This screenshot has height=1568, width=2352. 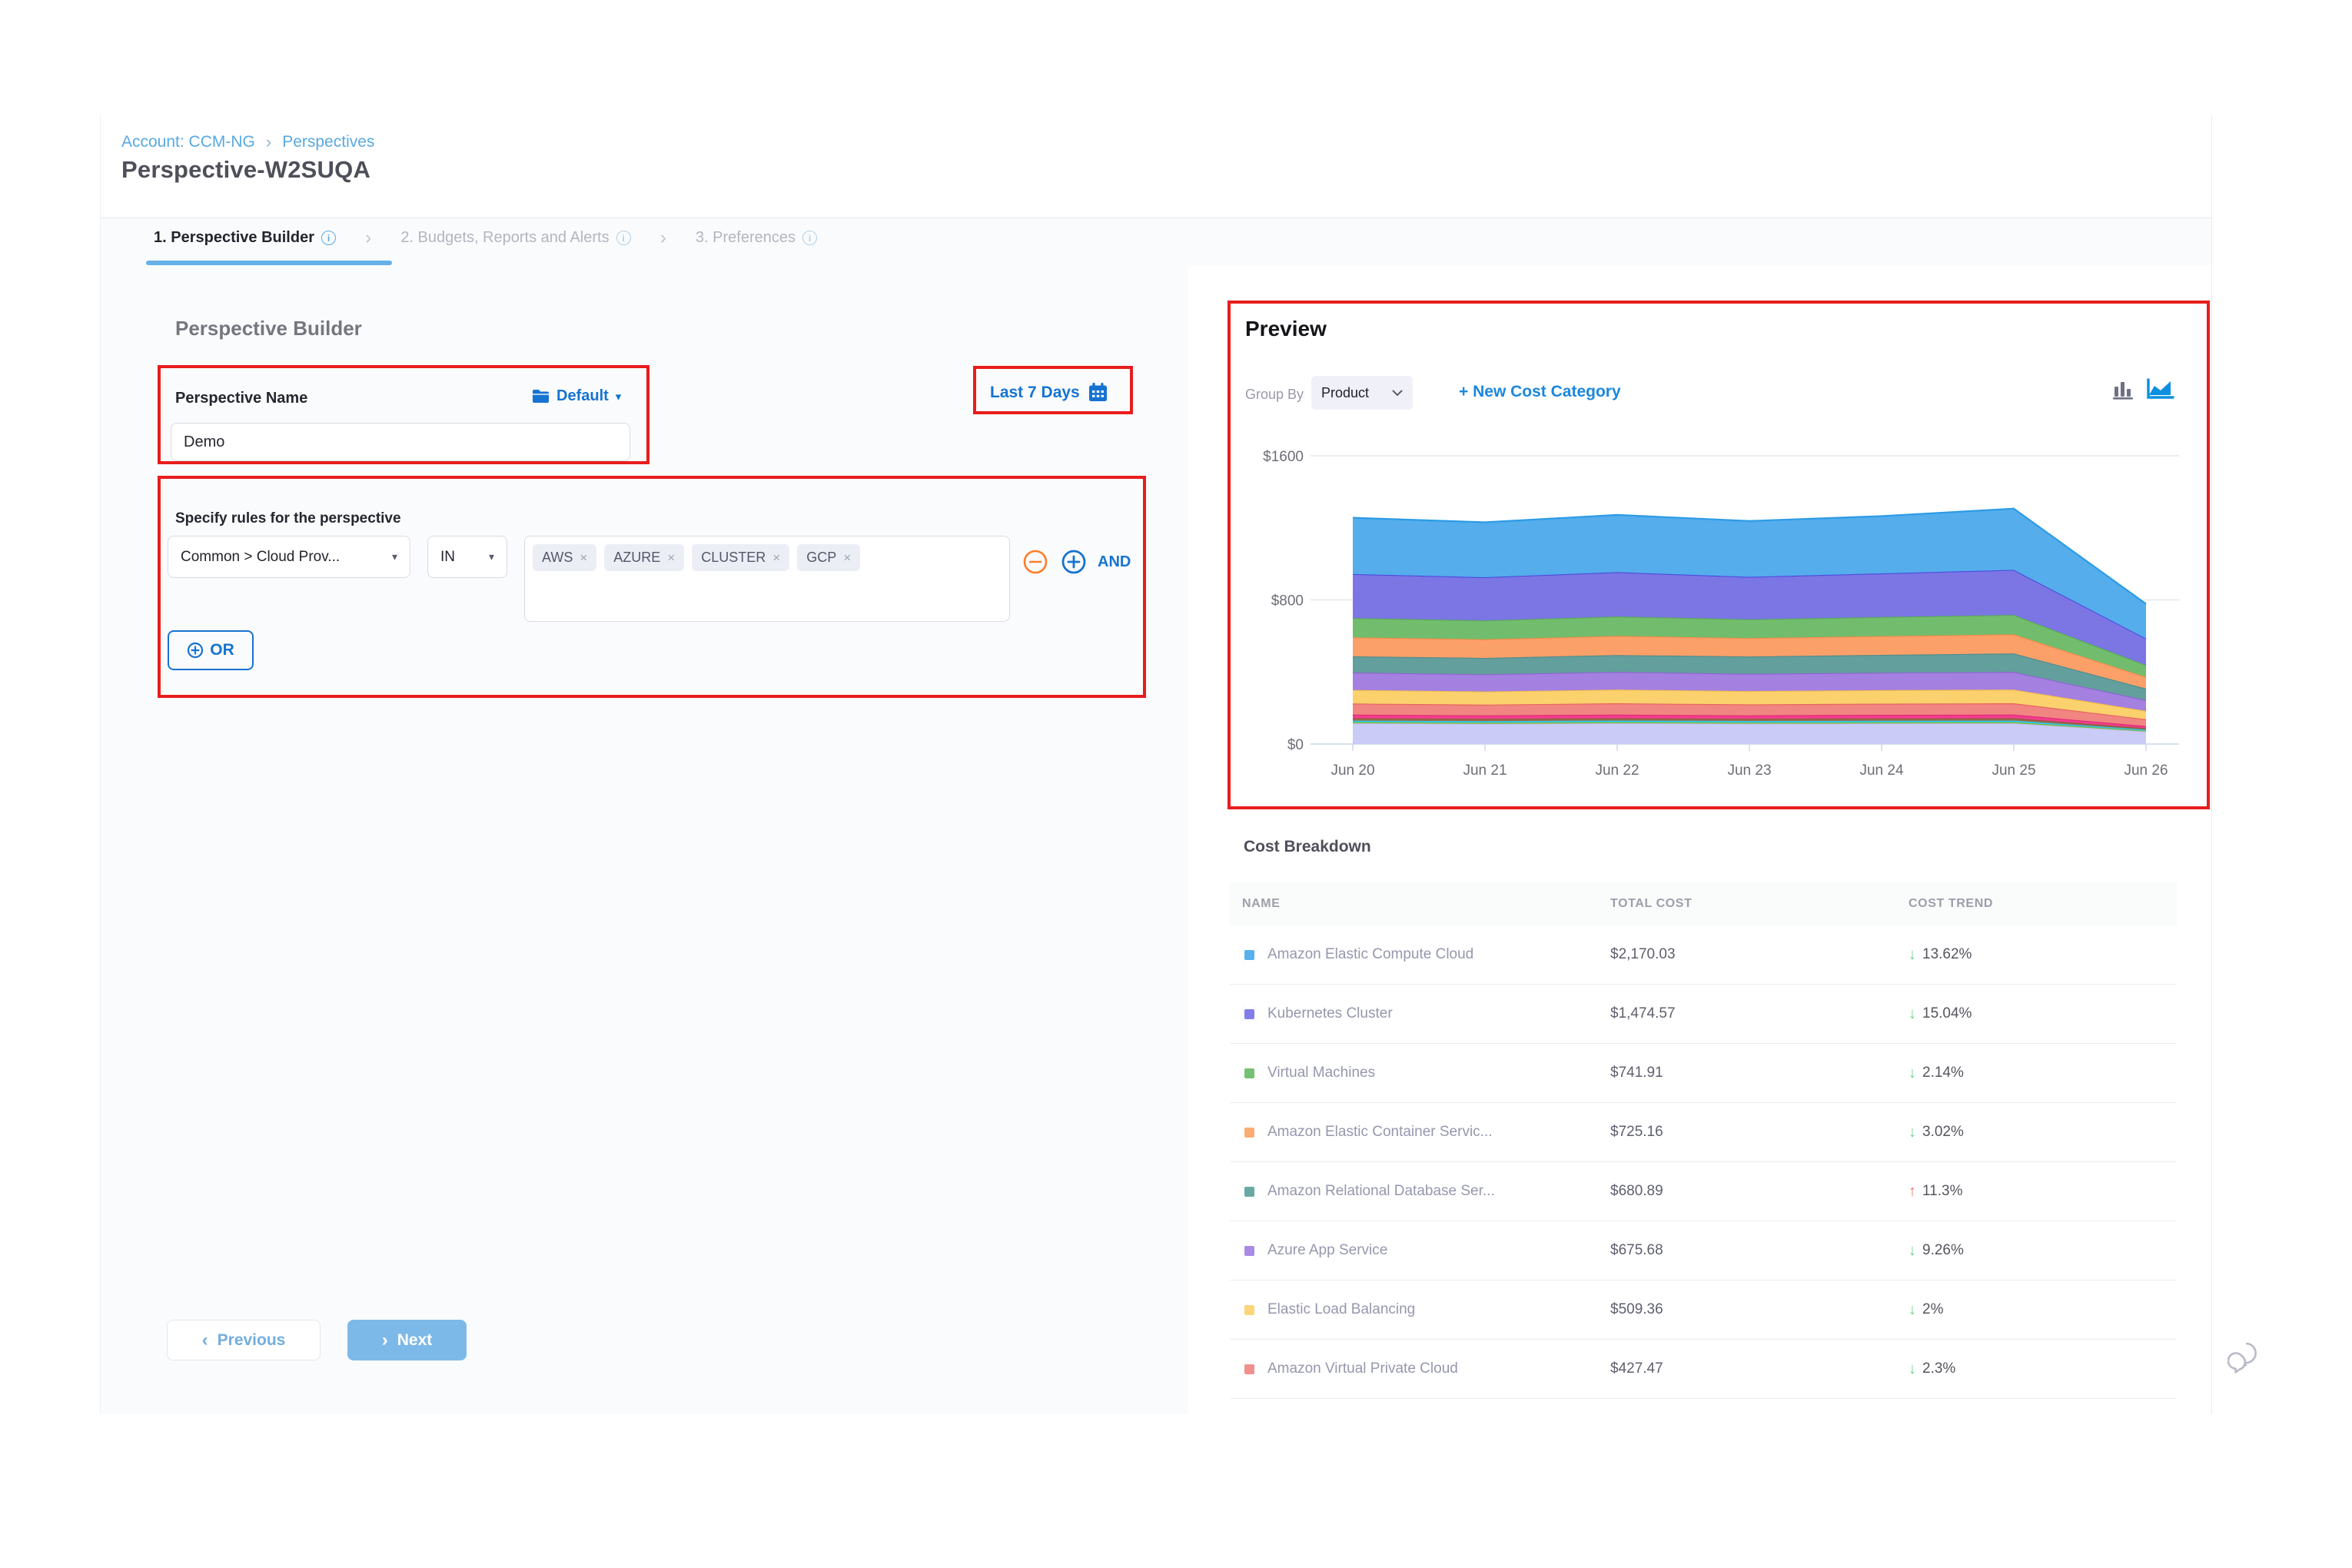 I want to click on date-range-picker: Last 7 Days, so click(x=1049, y=392).